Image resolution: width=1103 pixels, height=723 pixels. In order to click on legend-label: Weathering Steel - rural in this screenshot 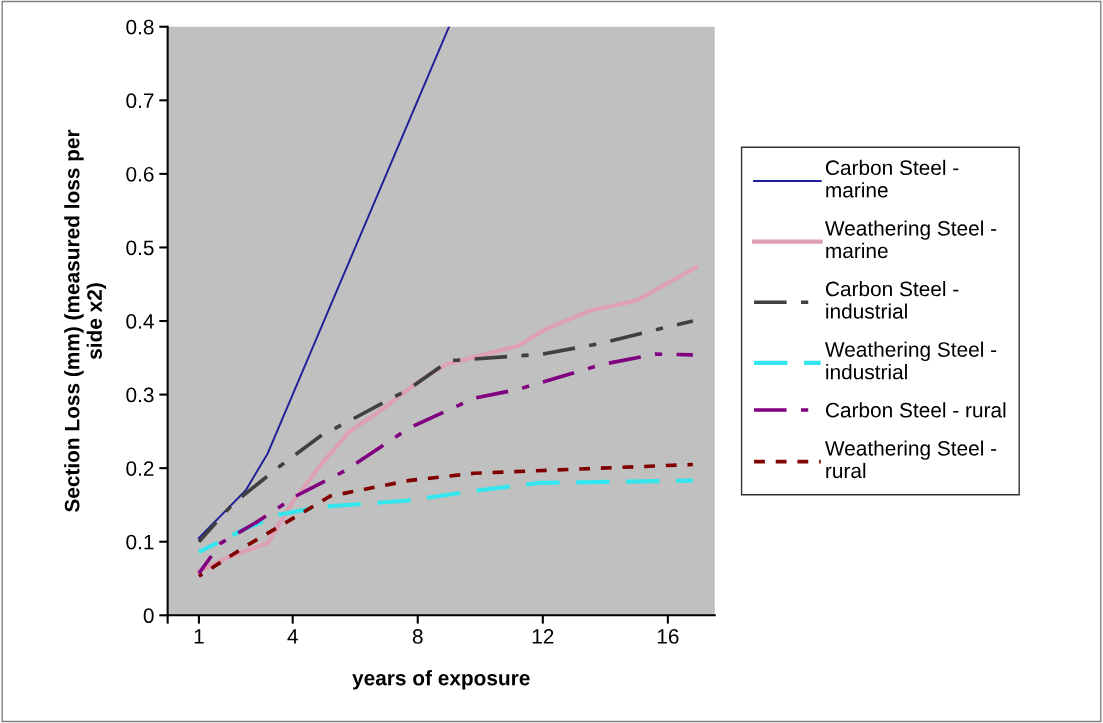, I will do `click(911, 459)`.